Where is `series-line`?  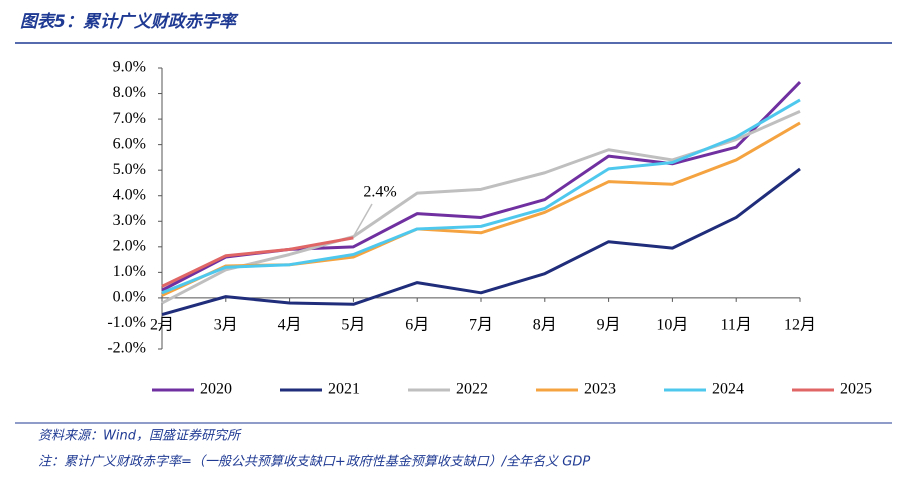 series-line is located at coordinates (257, 262).